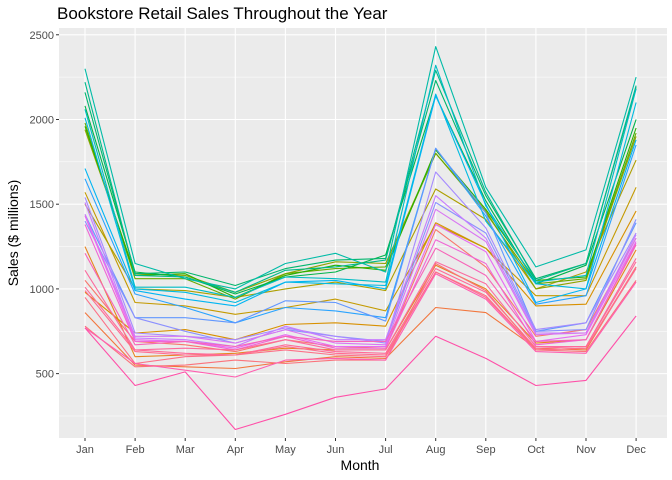  What do you see at coordinates (285, 450) in the screenshot?
I see `x-tick-label: May` at bounding box center [285, 450].